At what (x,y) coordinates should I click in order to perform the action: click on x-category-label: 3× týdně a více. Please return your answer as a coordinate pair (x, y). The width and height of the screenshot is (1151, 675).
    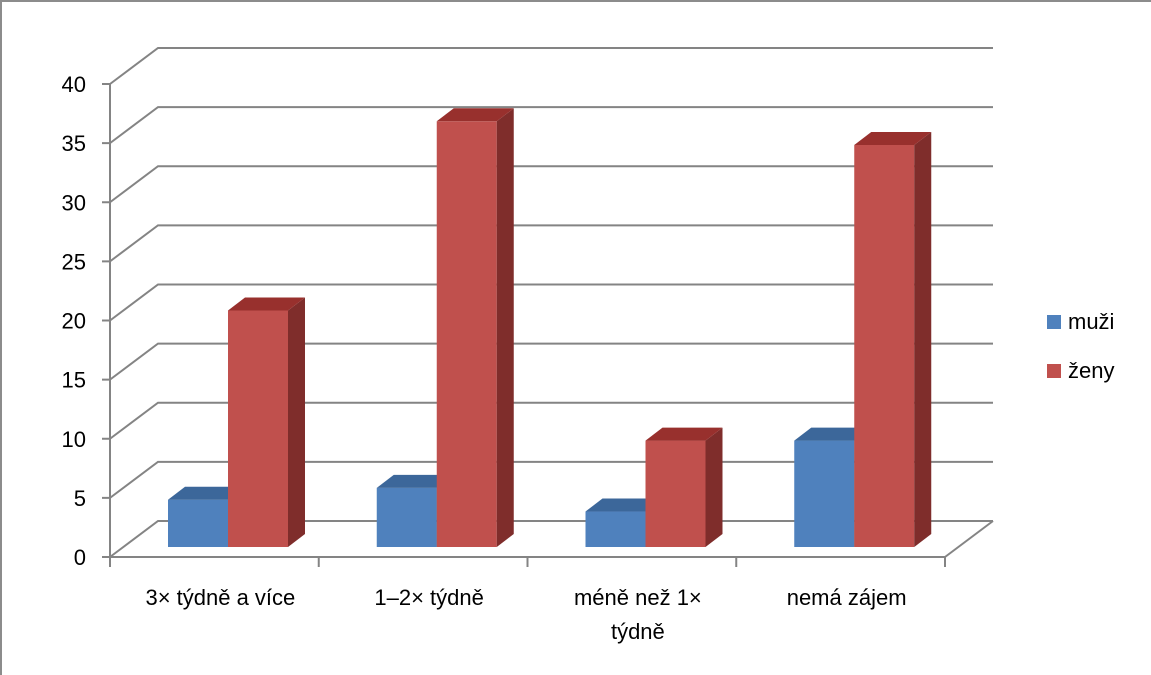
    Looking at the image, I should click on (220, 597).